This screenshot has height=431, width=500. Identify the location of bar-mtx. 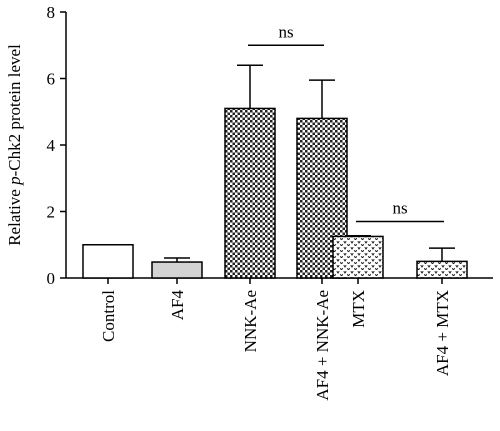
(358, 257).